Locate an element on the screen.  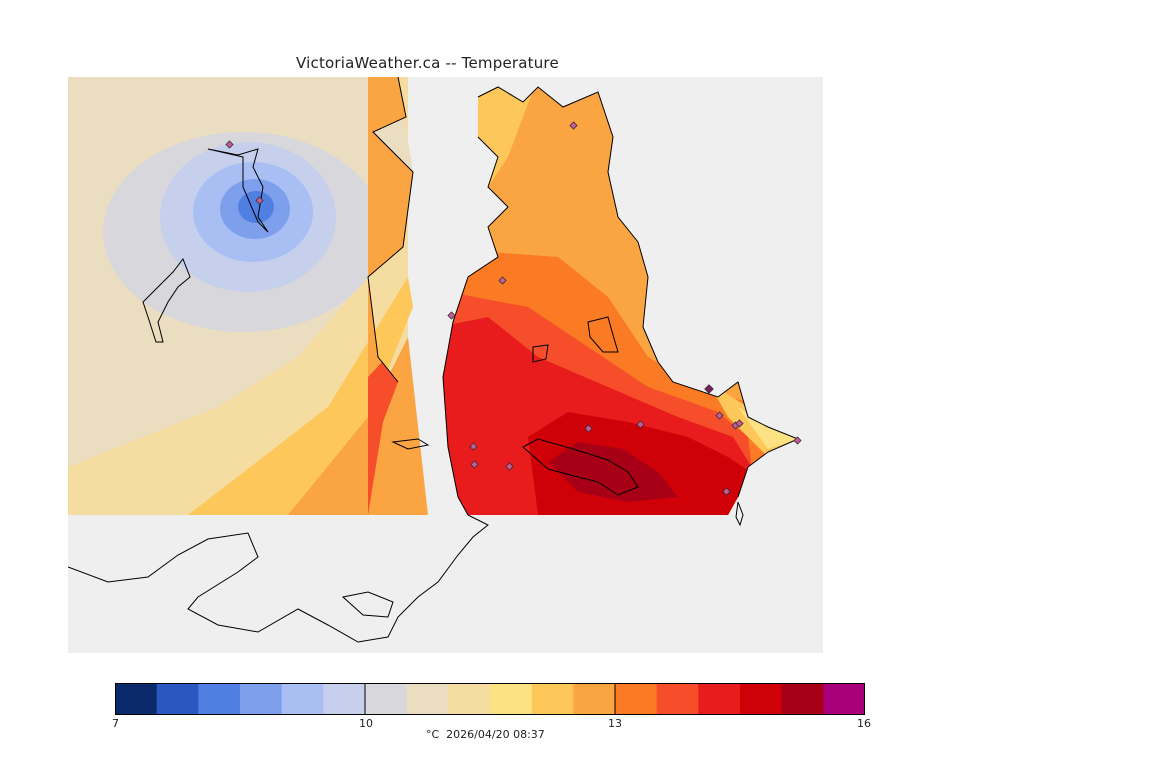
coastline-inlet is located at coordinates (475, 326).